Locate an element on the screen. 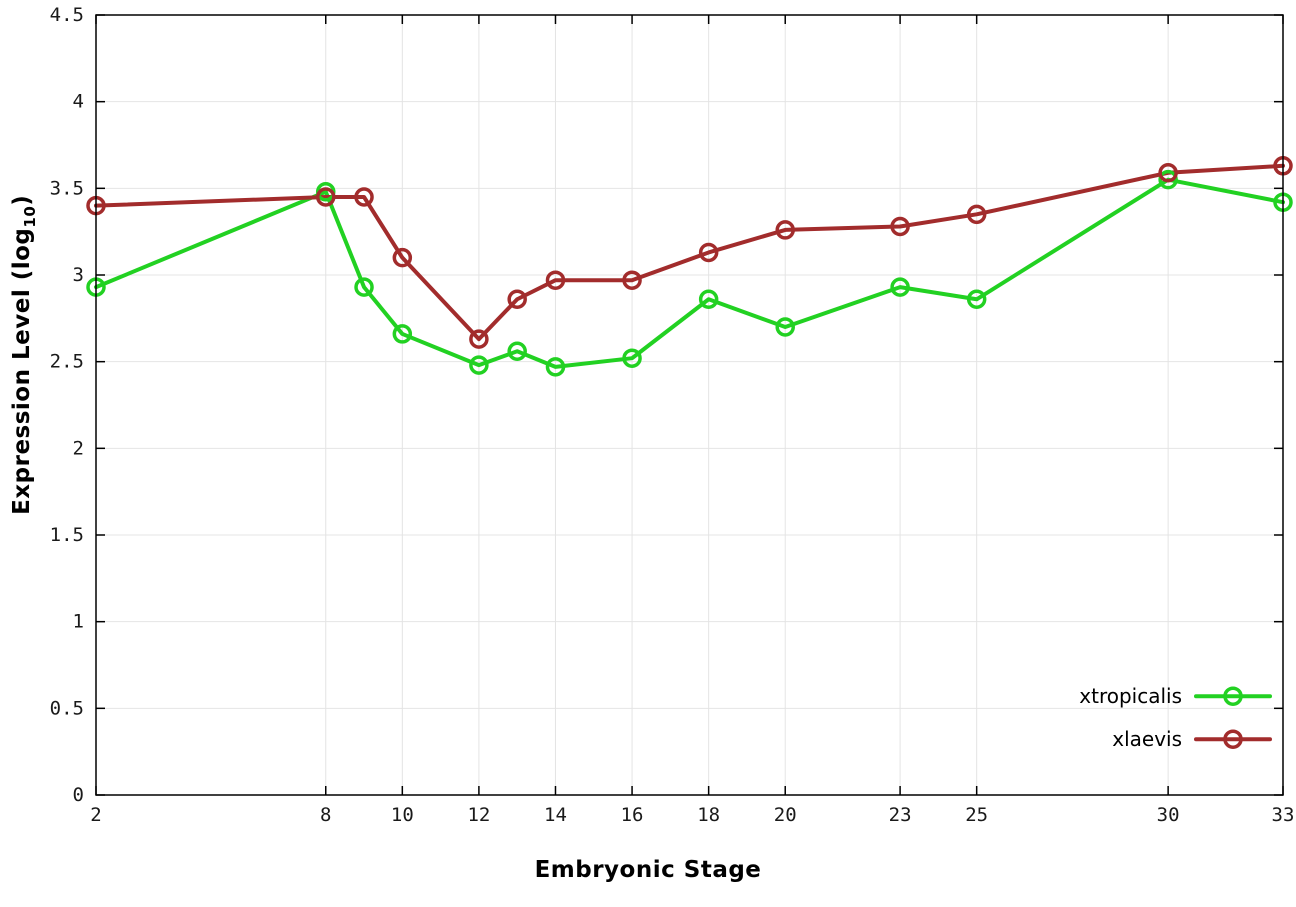 This screenshot has width=1296, height=907. y-axis-label: Expression Level (log10) is located at coordinates (24, 355).